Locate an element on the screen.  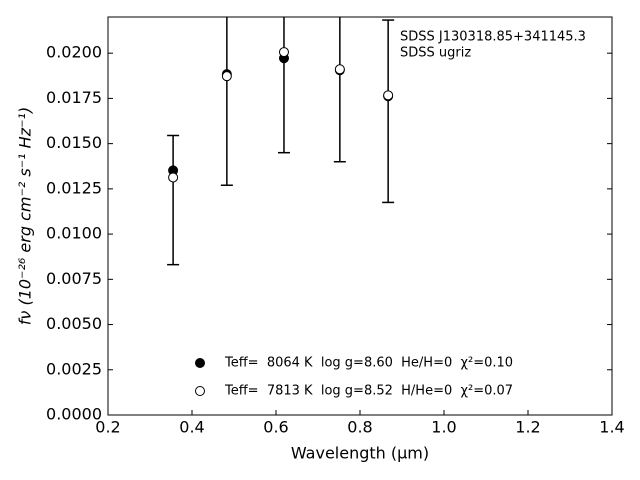
y-tick-label: 0.0075 is located at coordinates (74, 278).